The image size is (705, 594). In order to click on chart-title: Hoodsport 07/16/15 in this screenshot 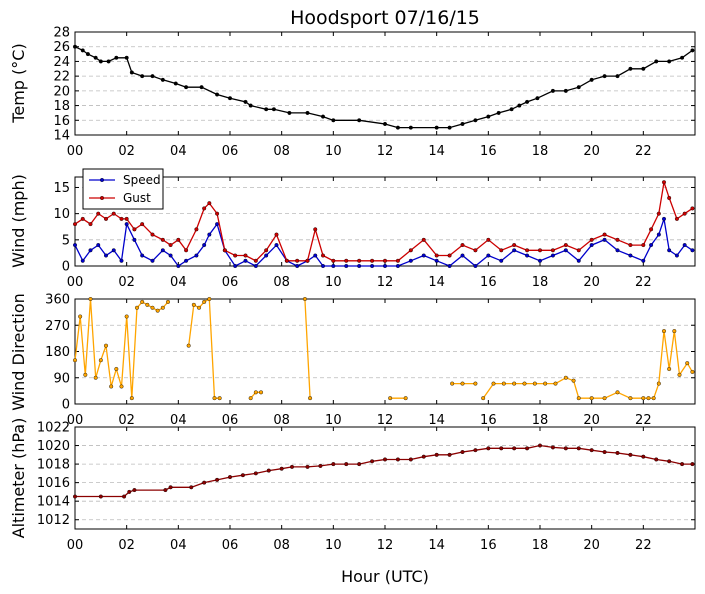, I will do `click(385, 18)`.